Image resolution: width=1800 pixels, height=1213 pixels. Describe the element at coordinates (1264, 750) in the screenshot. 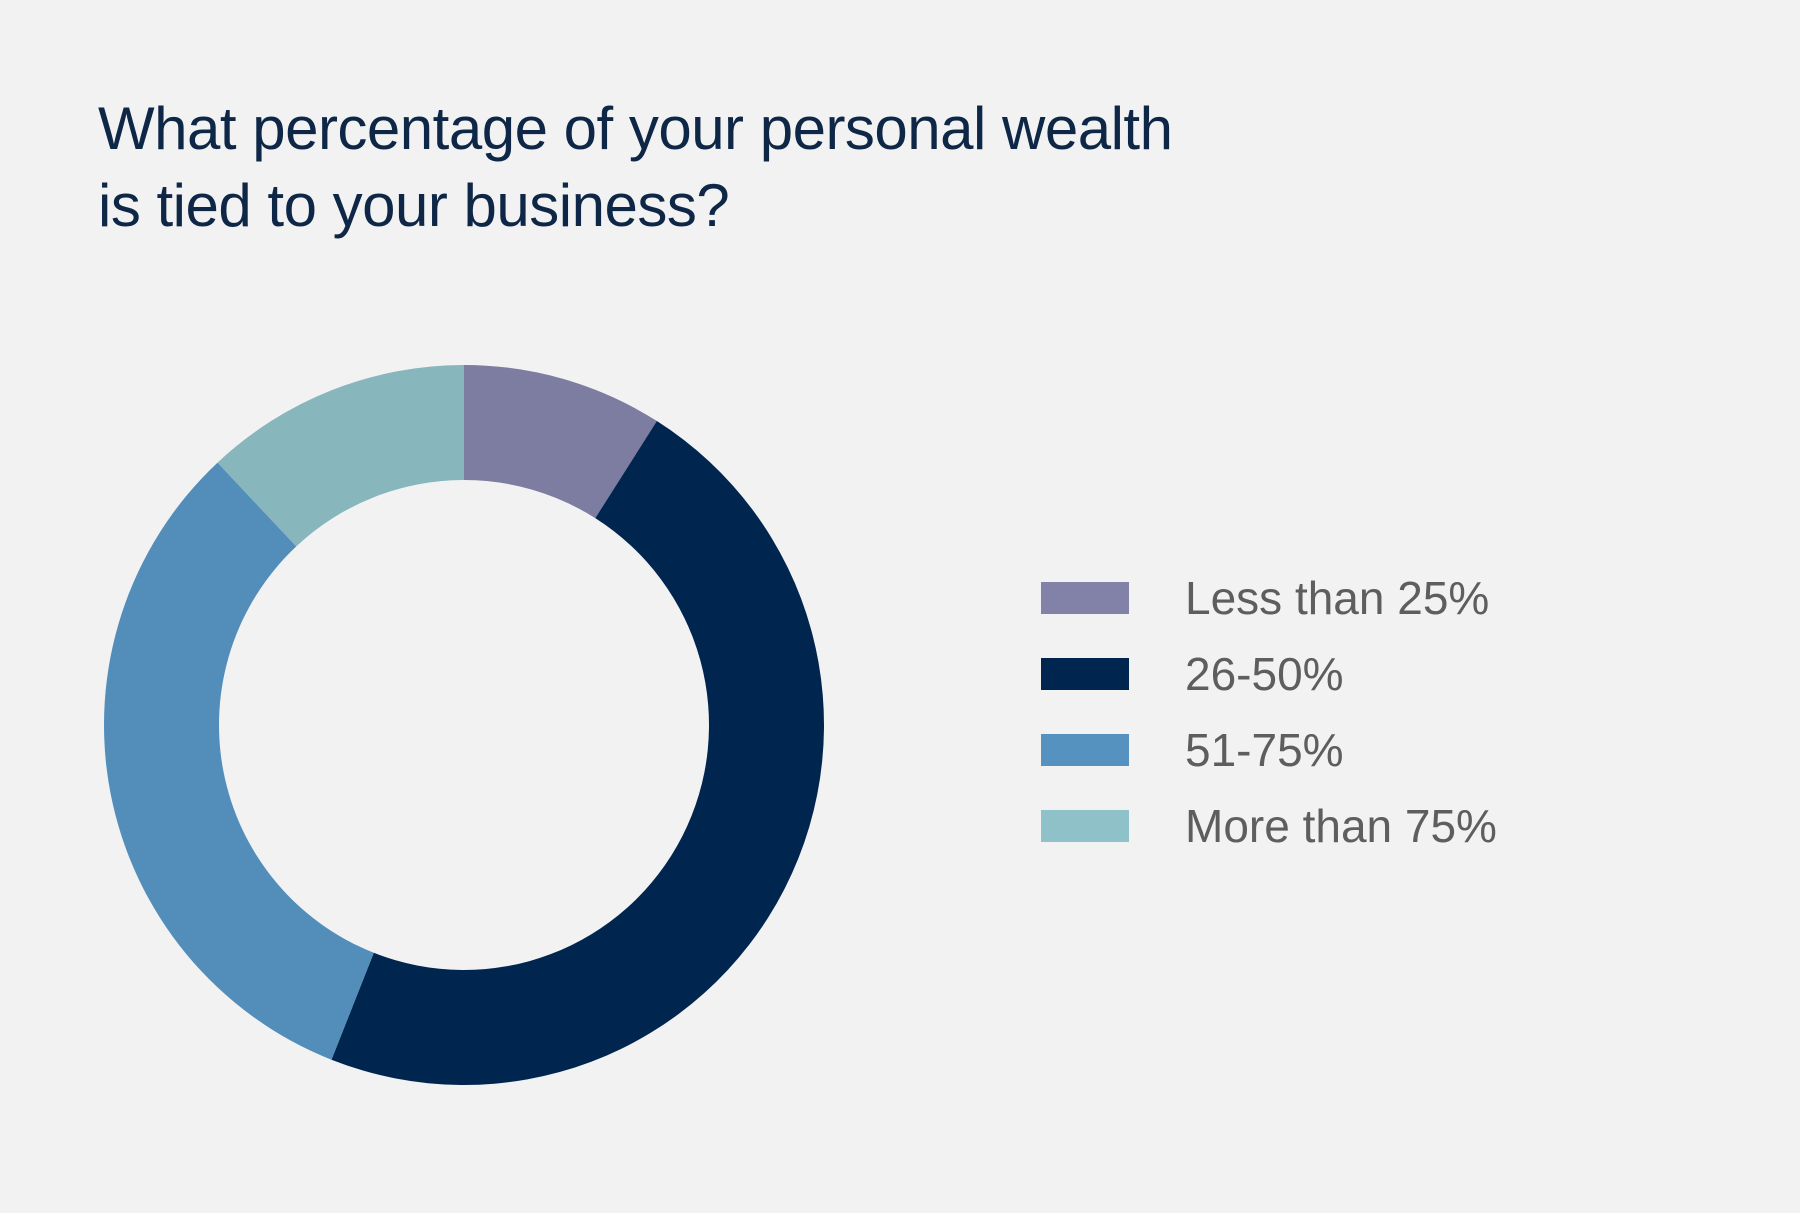

I see `legend-label: 51-75%` at that location.